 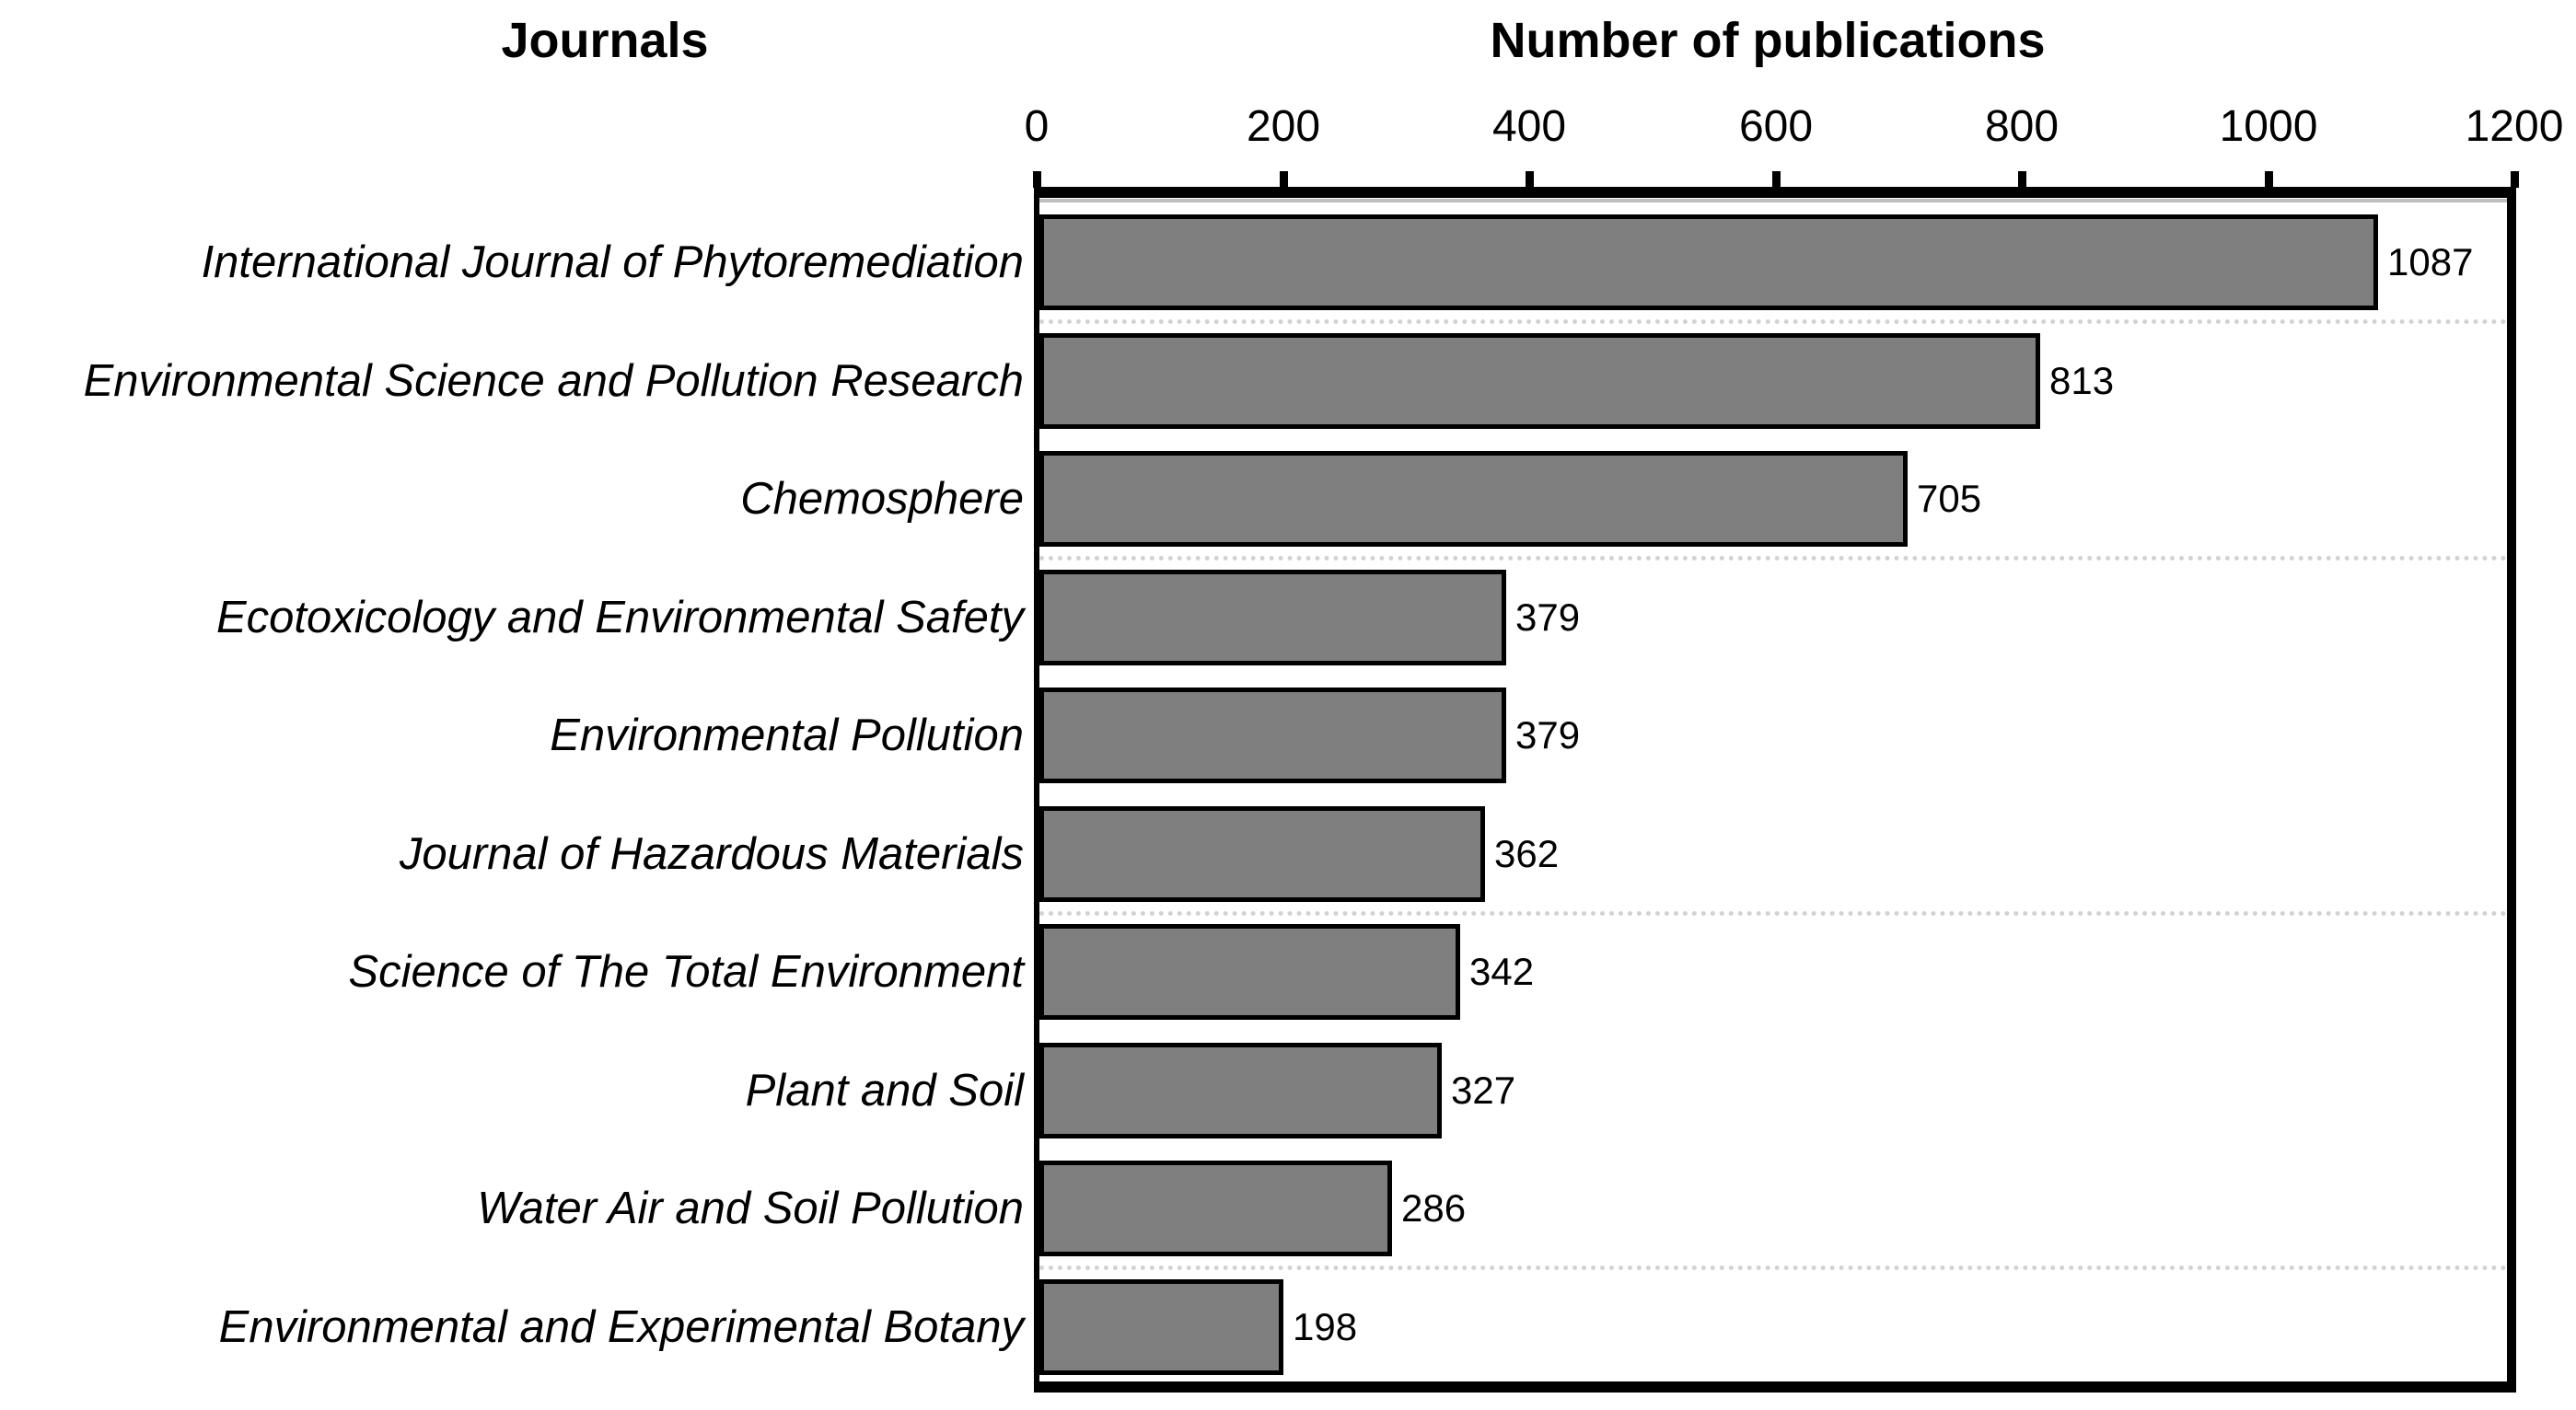 What do you see at coordinates (750, 1208) in the screenshot?
I see `category-label: Water Air and Soil Pollution` at bounding box center [750, 1208].